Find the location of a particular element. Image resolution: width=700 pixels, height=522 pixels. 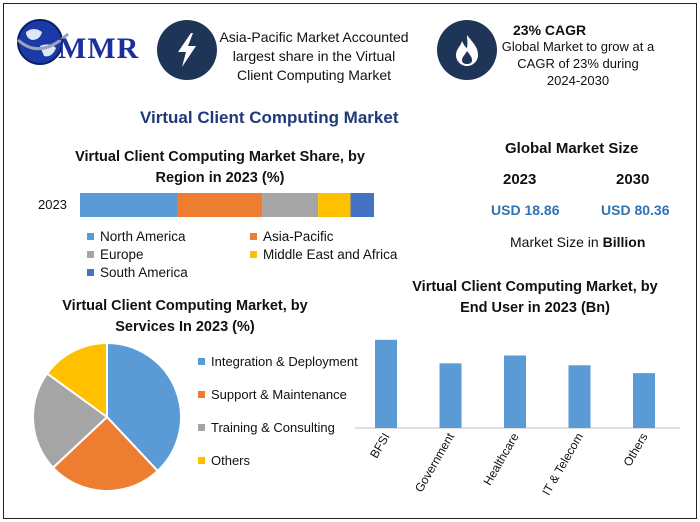

legend-label: Integration & Deployment is located at coordinates (284, 361).